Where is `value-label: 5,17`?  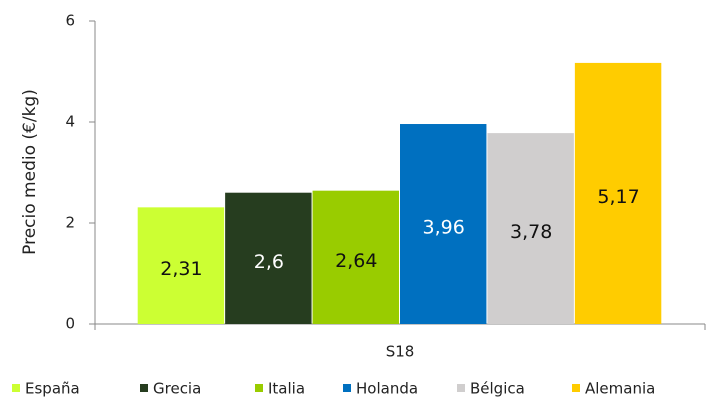
value-label: 5,17 is located at coordinates (618, 197).